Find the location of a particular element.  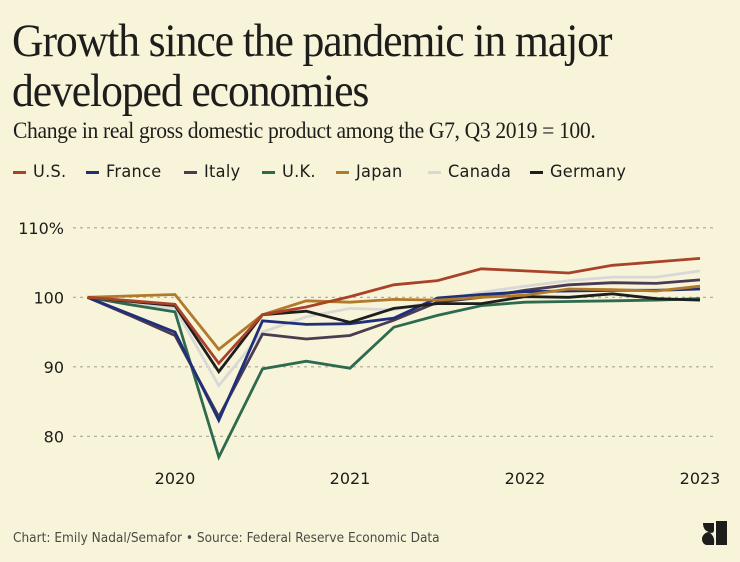

legend-label-japan: Japan is located at coordinates (379, 172).